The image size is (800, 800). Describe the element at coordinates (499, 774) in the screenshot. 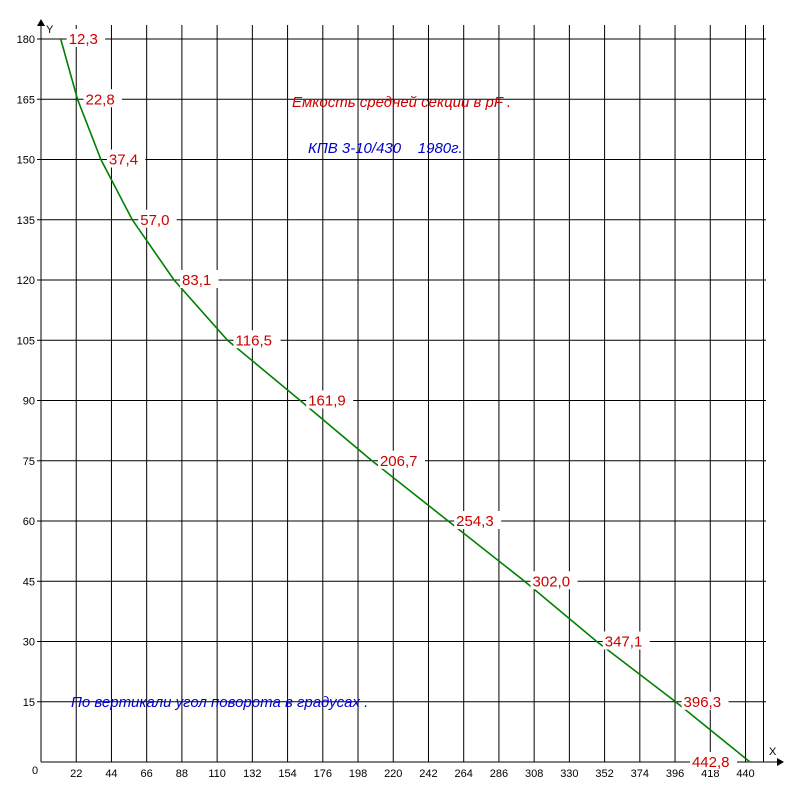

I see `x-tick-label: 286` at that location.